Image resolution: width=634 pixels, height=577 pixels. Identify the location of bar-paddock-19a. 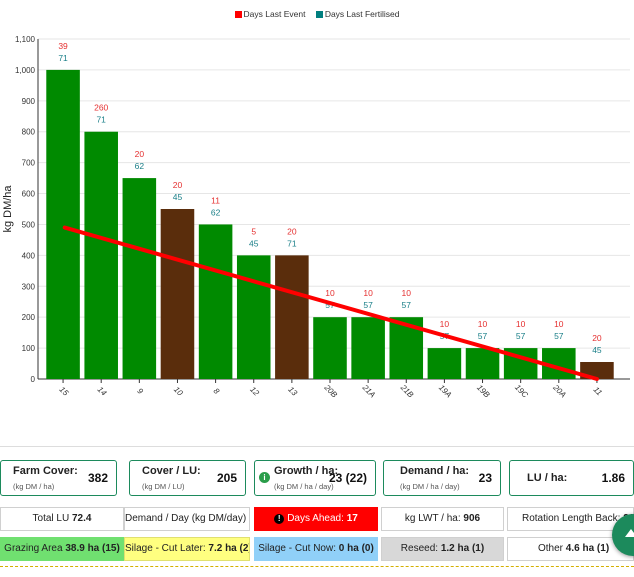
(444, 363).